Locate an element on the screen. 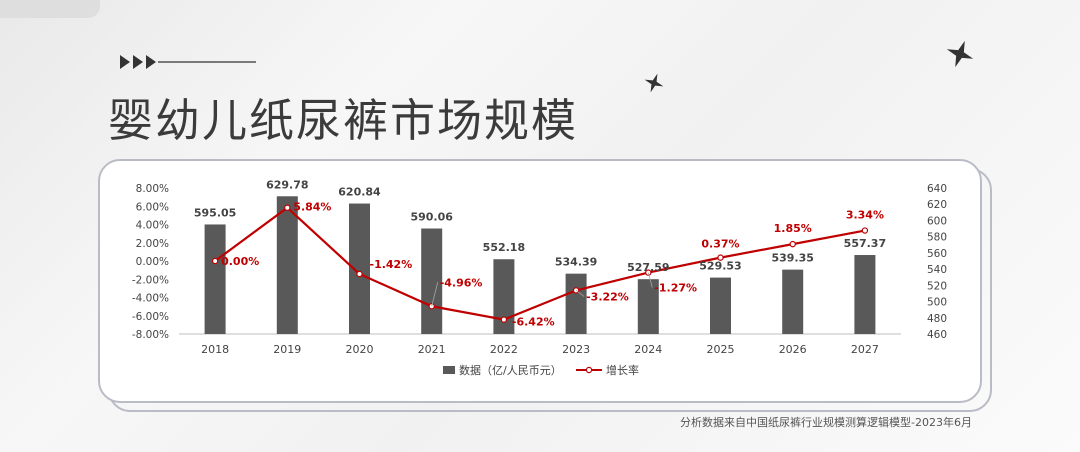 The height and width of the screenshot is (452, 1080). growth-value-label: -1.27% is located at coordinates (675, 288).